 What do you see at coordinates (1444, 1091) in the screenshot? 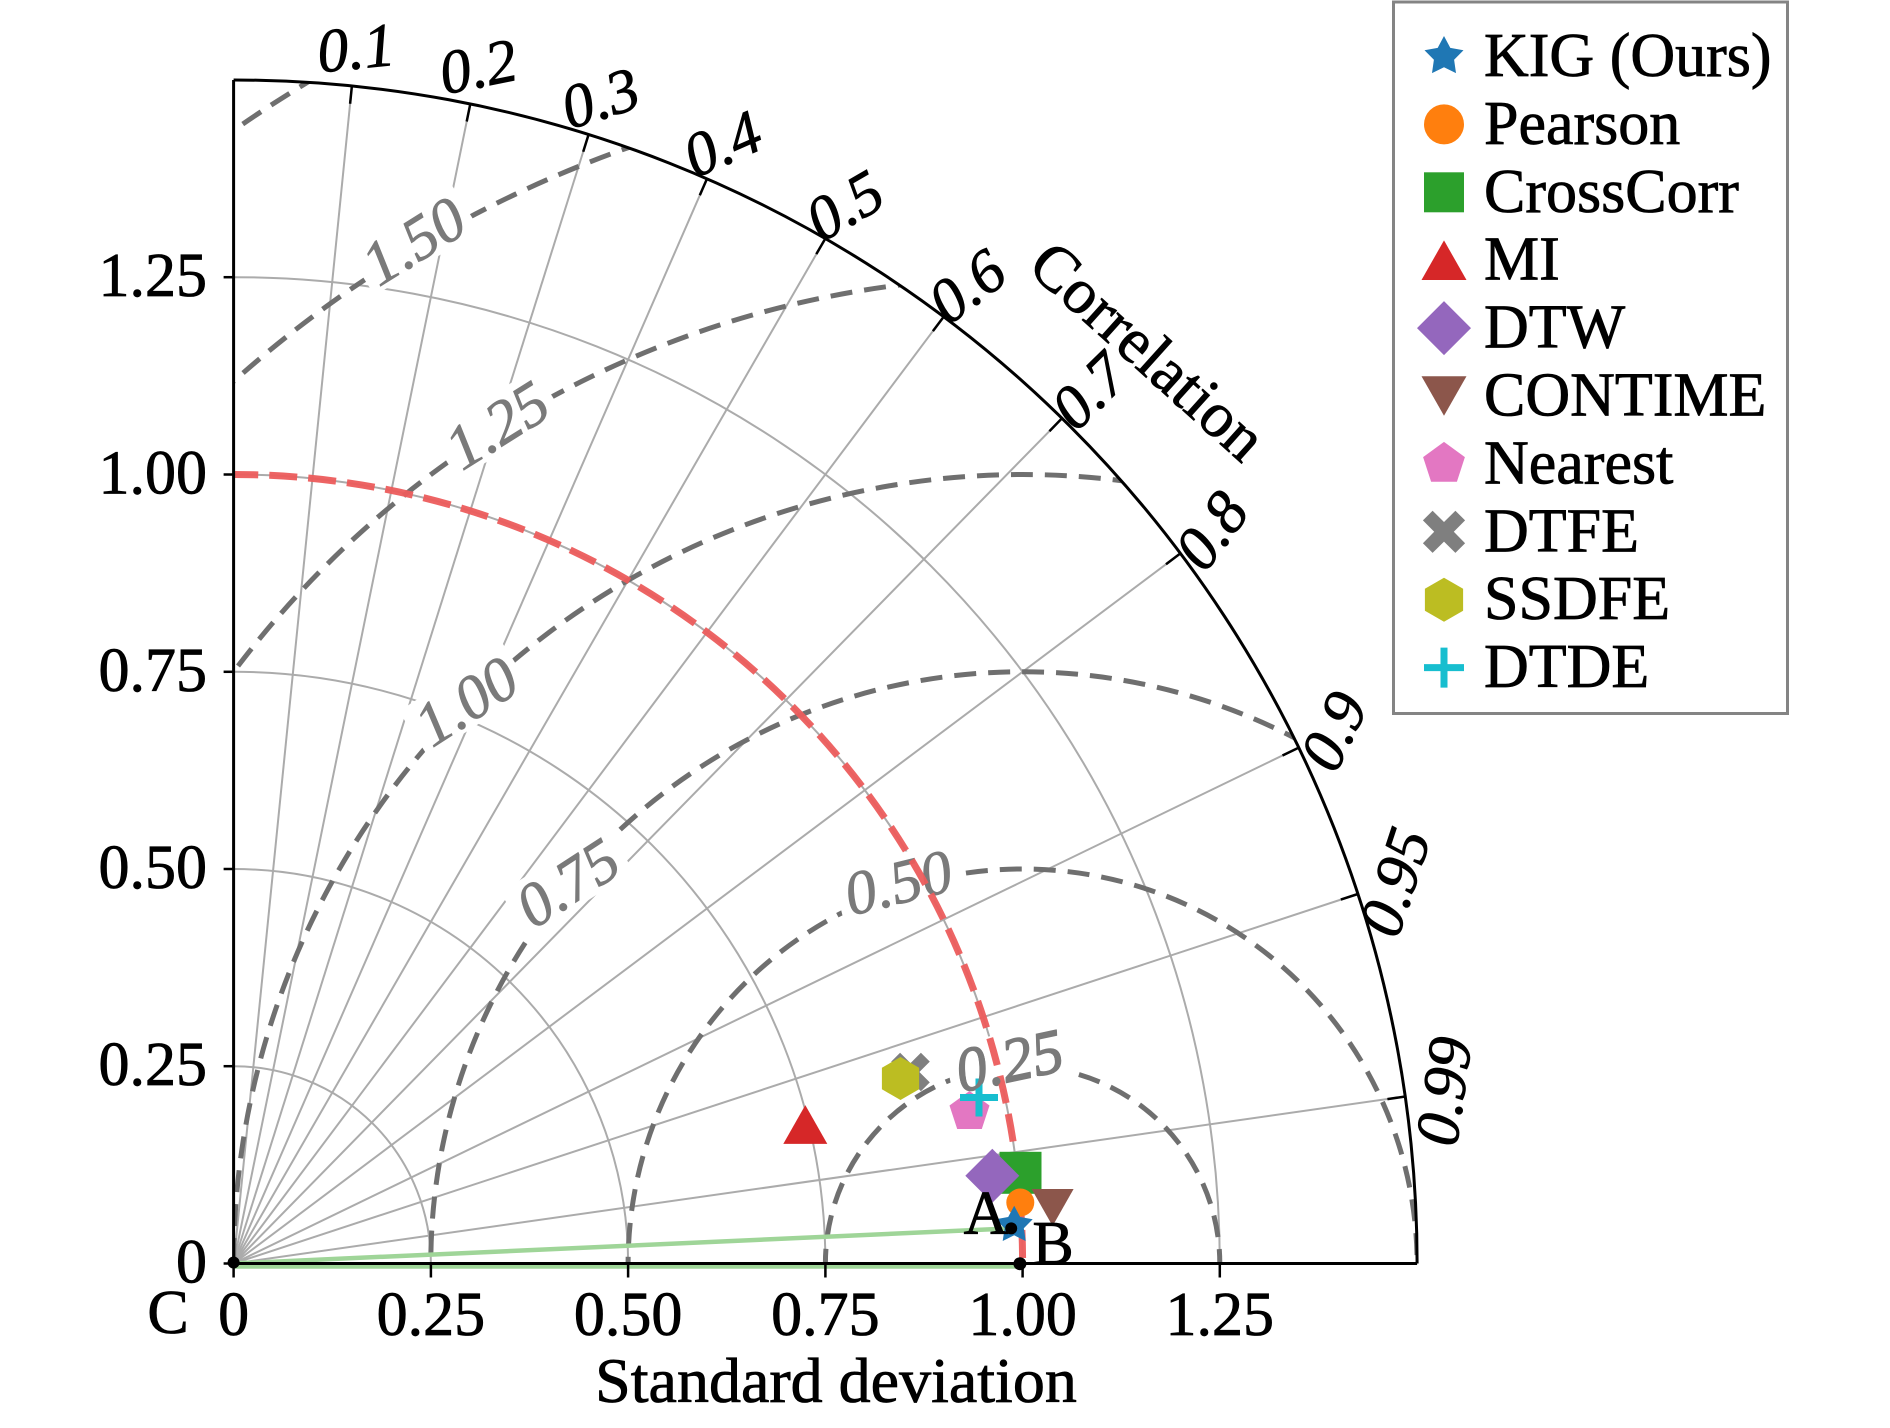
I see `svg-text: 0.99` at bounding box center [1444, 1091].